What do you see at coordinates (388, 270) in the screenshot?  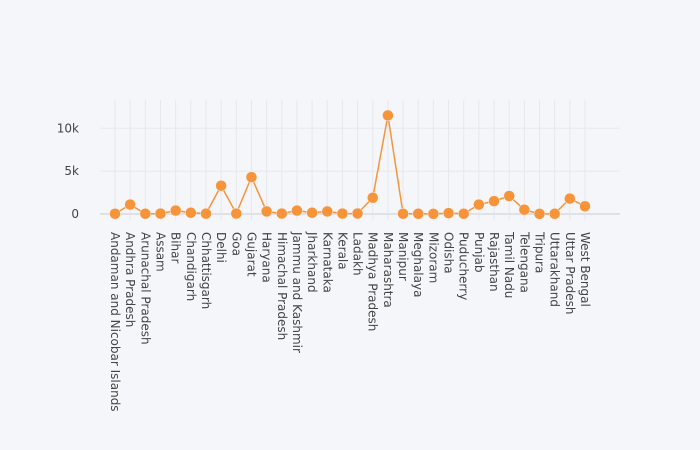 I see `x-tick-label: Maharashtra` at bounding box center [388, 270].